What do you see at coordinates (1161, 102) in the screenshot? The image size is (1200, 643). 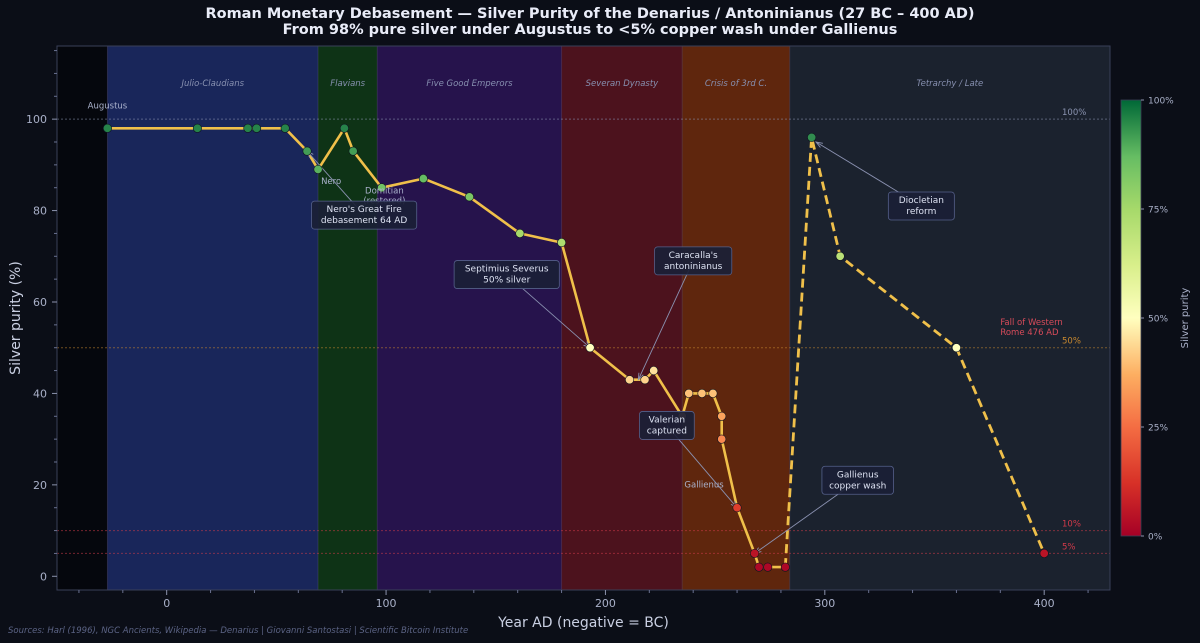 I see `colorbar-tick-label: 100%` at bounding box center [1161, 102].